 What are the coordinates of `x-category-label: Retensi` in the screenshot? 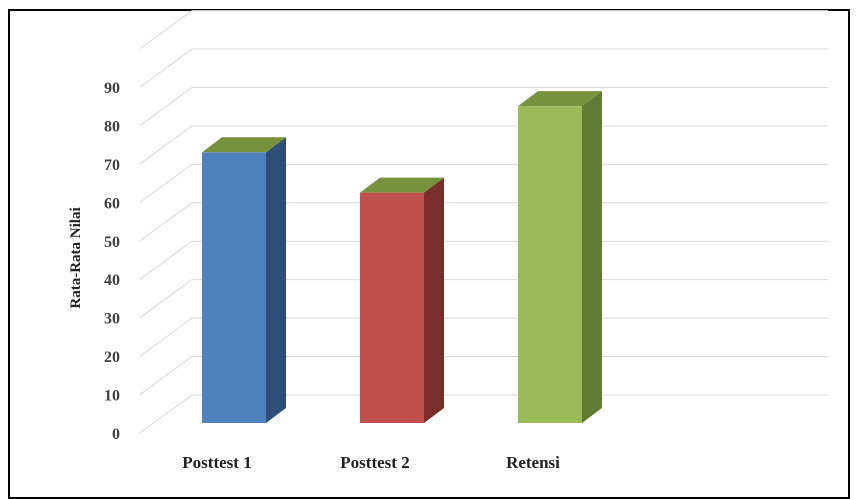 It's located at (533, 462).